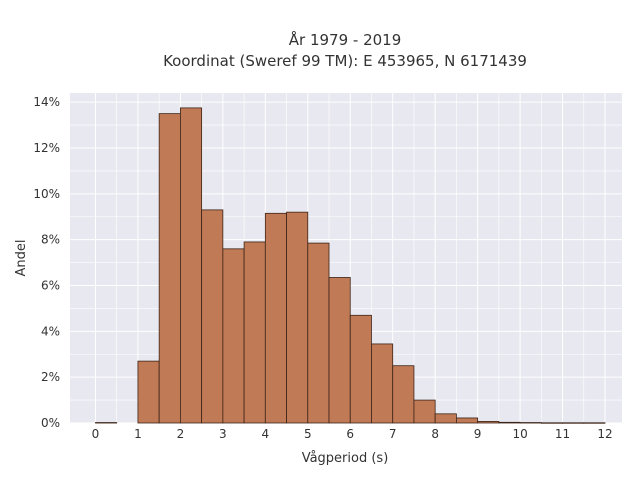 The width and height of the screenshot is (640, 480). What do you see at coordinates (138, 434) in the screenshot?
I see `x-tick-label: 1` at bounding box center [138, 434].